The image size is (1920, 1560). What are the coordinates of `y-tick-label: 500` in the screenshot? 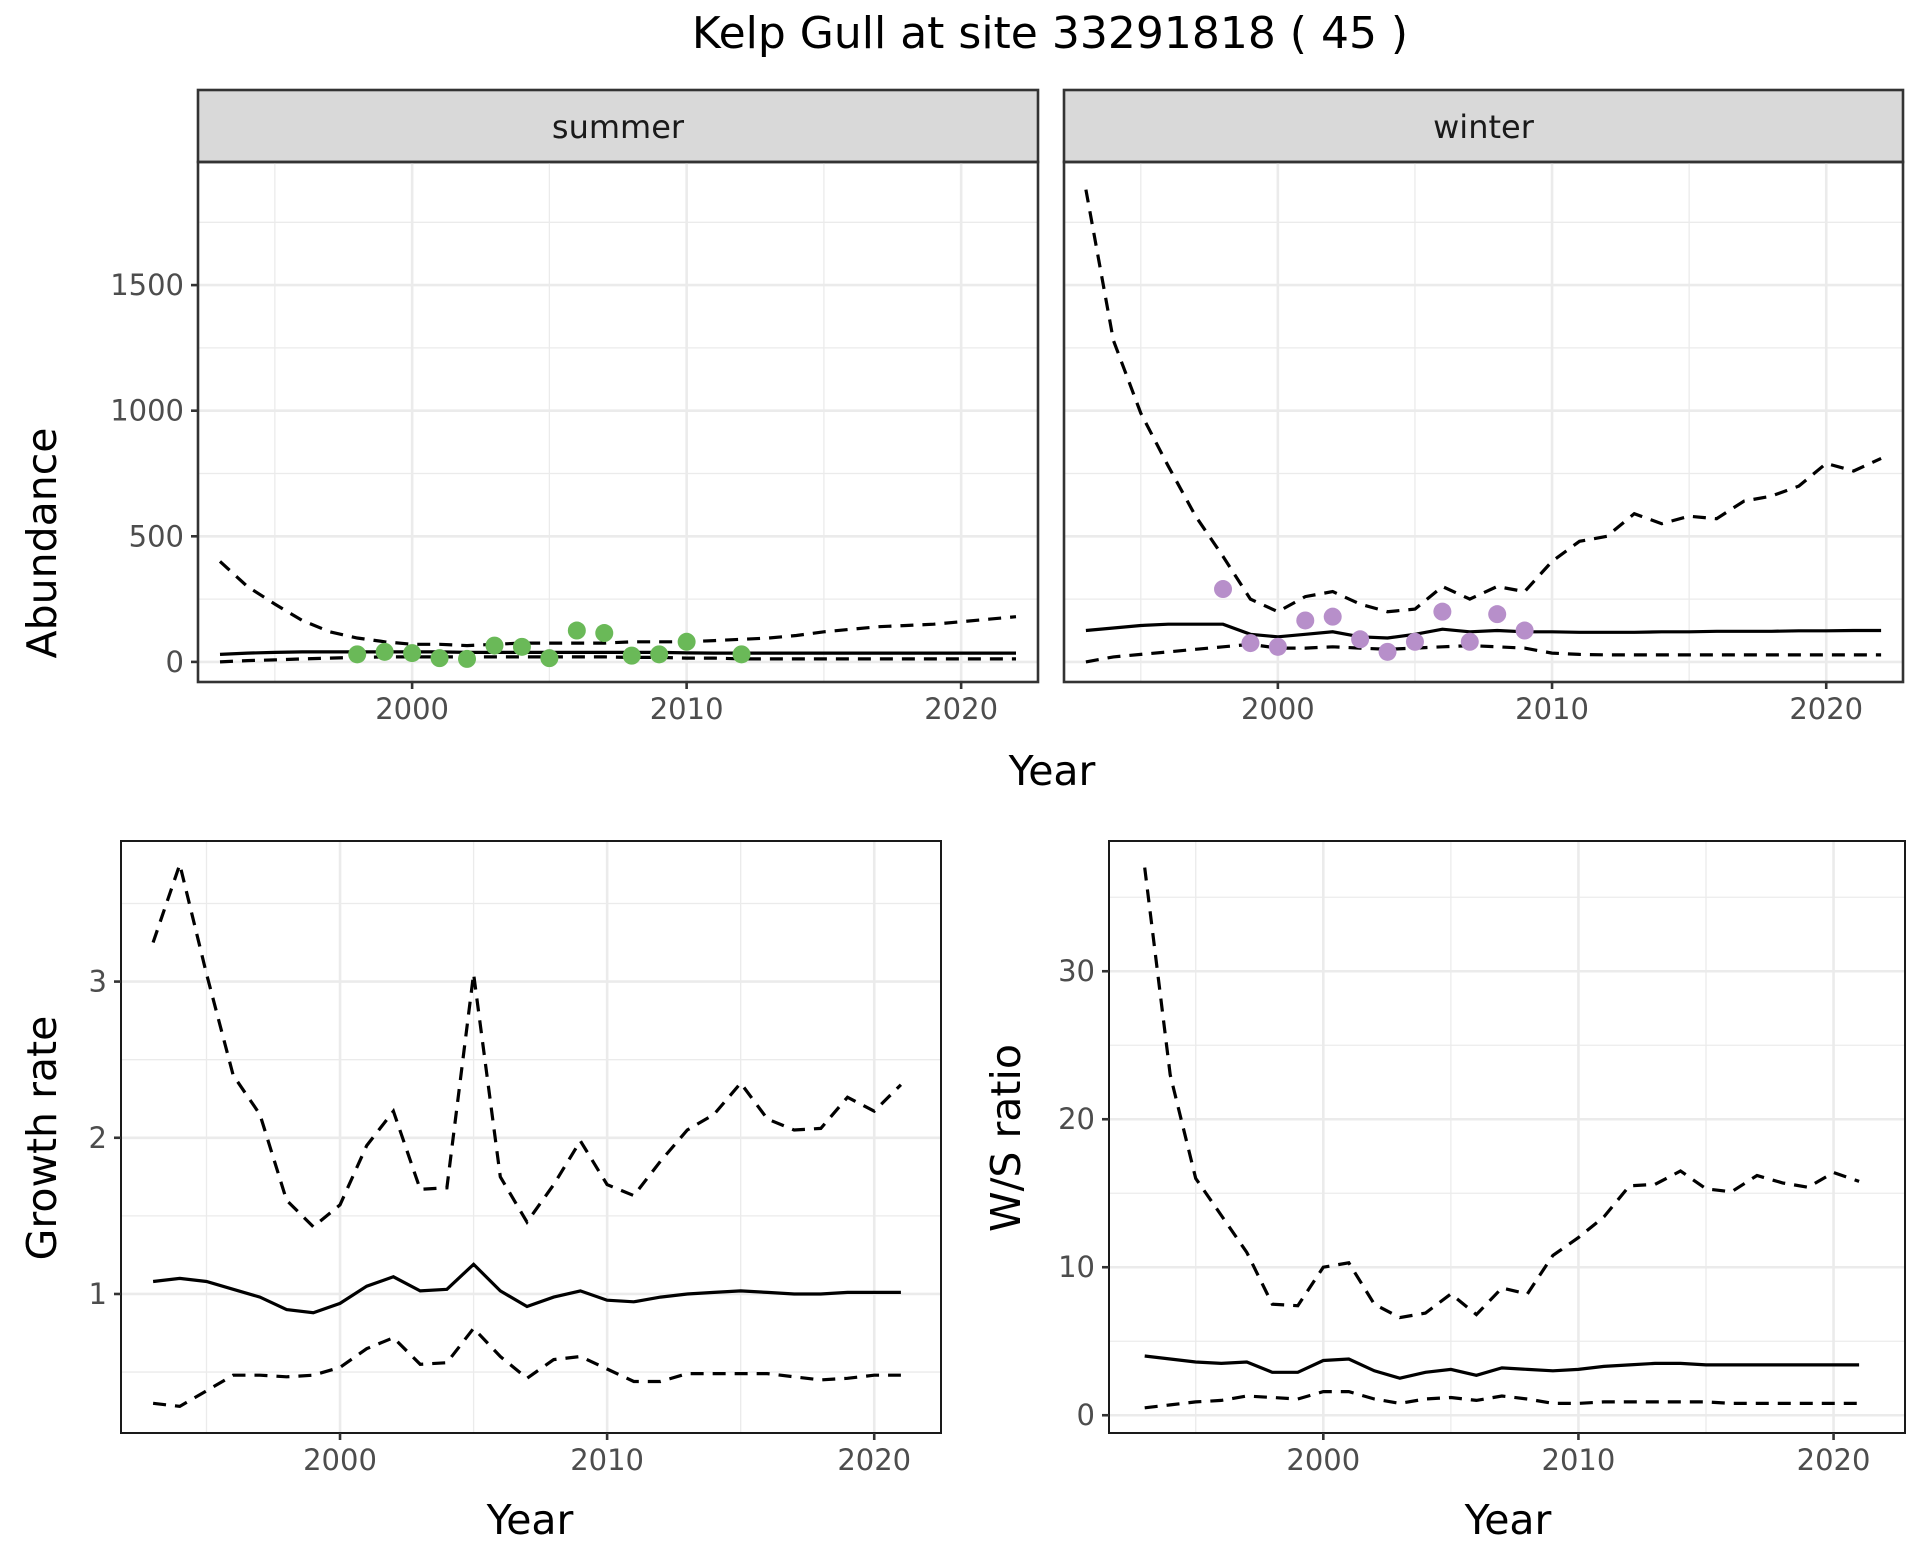 It's located at (156, 536).